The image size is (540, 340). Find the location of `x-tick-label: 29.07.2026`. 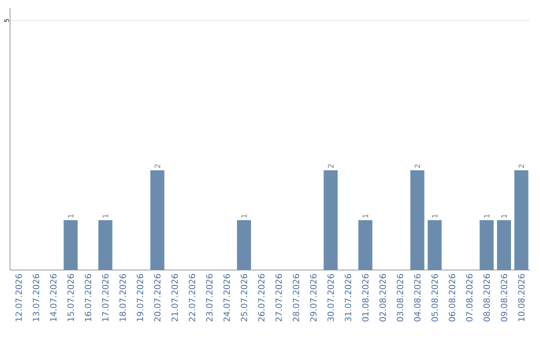

x-tick-label: 29.07.2026 is located at coordinates (313, 298).